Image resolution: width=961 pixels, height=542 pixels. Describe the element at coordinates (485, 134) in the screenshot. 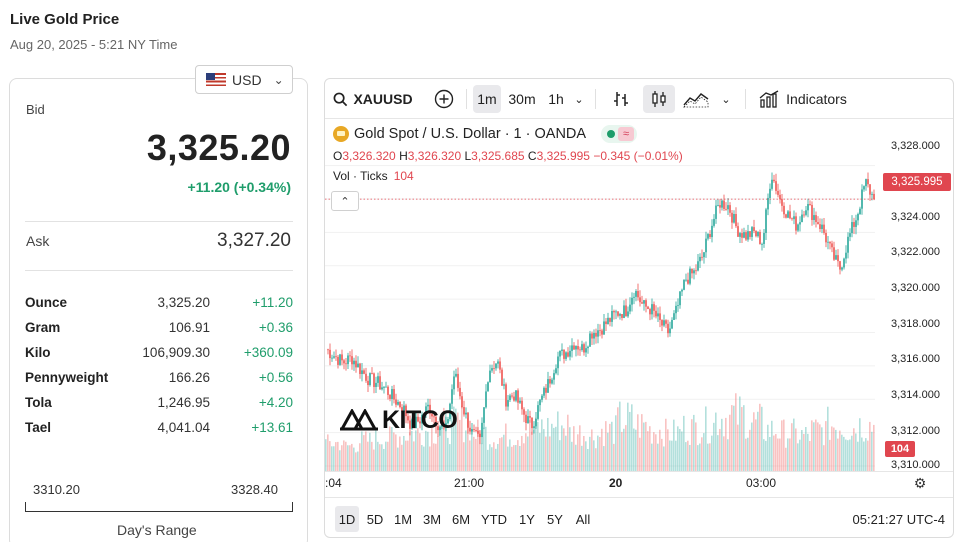

I see `chart-legend-title: Gold Spot / U.S. Dollar · 1 · OANDA ≈` at that location.